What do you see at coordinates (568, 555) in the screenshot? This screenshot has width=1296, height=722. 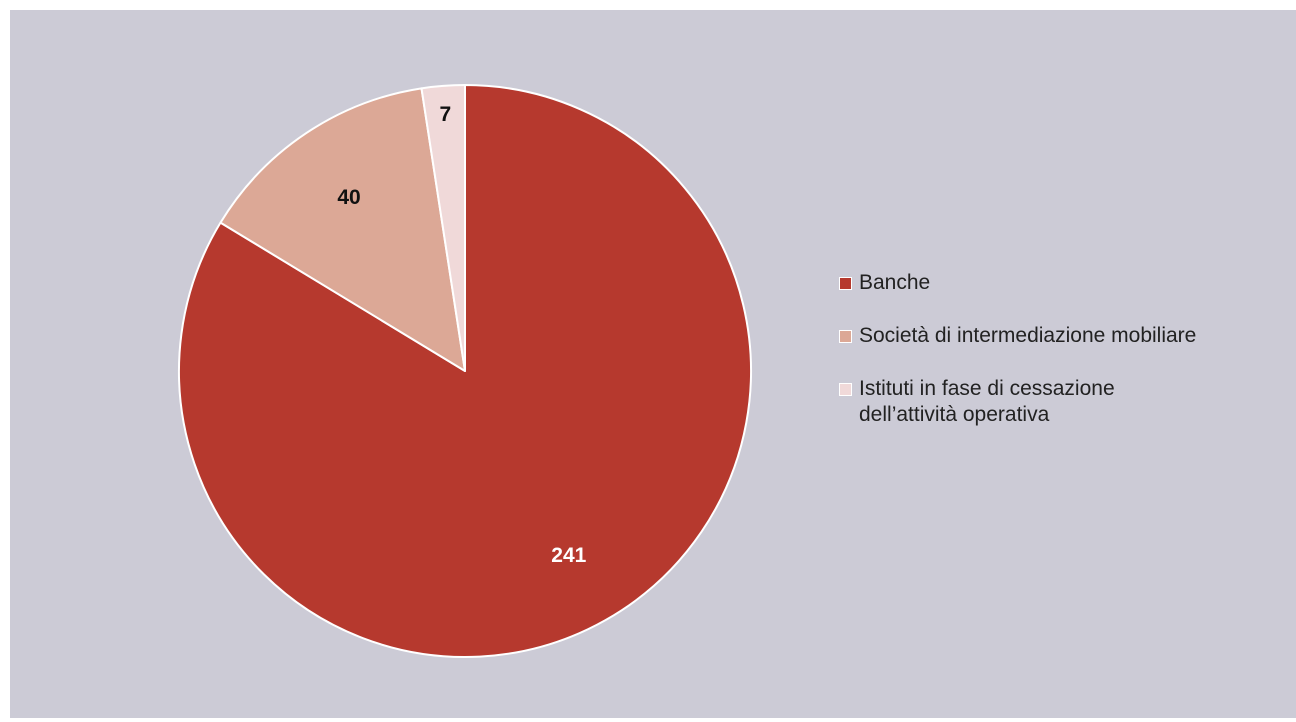 I see `pie-data-label-0: 241` at bounding box center [568, 555].